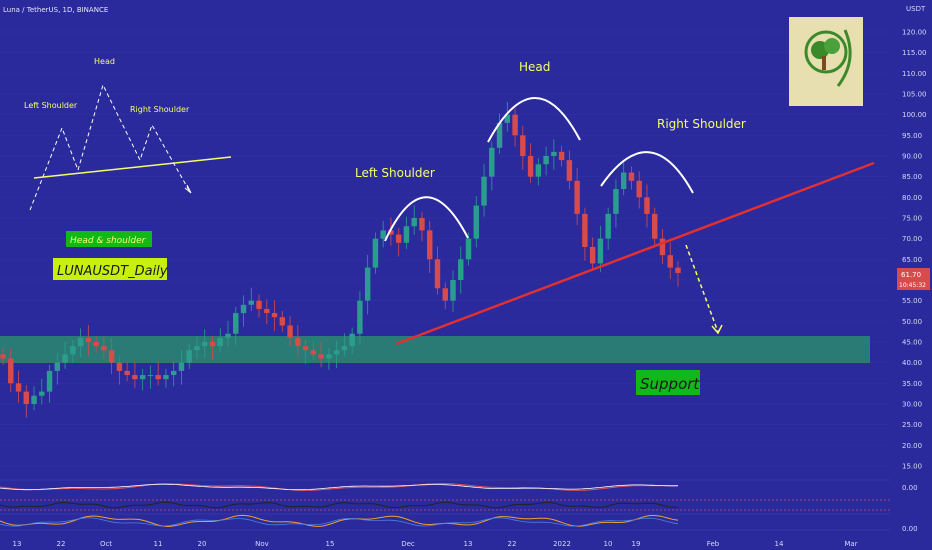  What do you see at coordinates (109, 239) in the screenshot?
I see `head-shoulder-tag: Head & shoulder` at bounding box center [109, 239].